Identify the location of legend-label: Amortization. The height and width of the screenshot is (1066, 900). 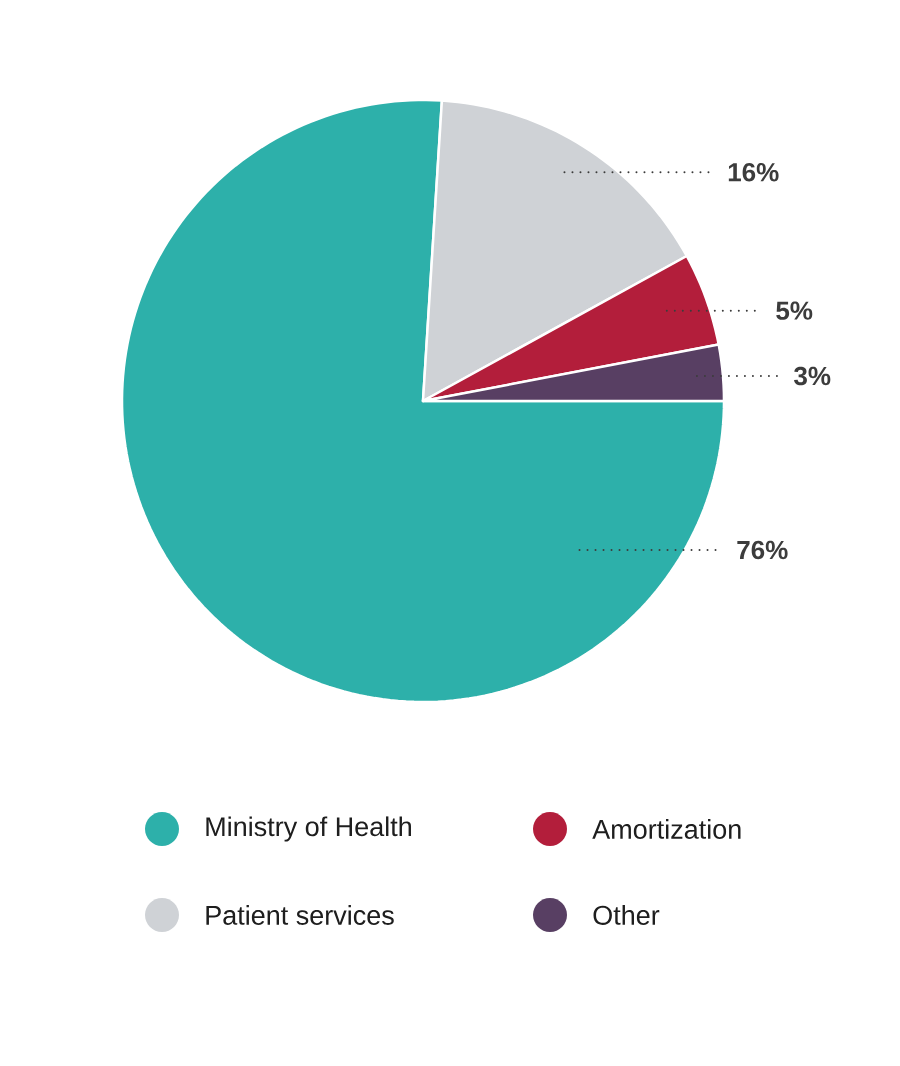
(666, 829).